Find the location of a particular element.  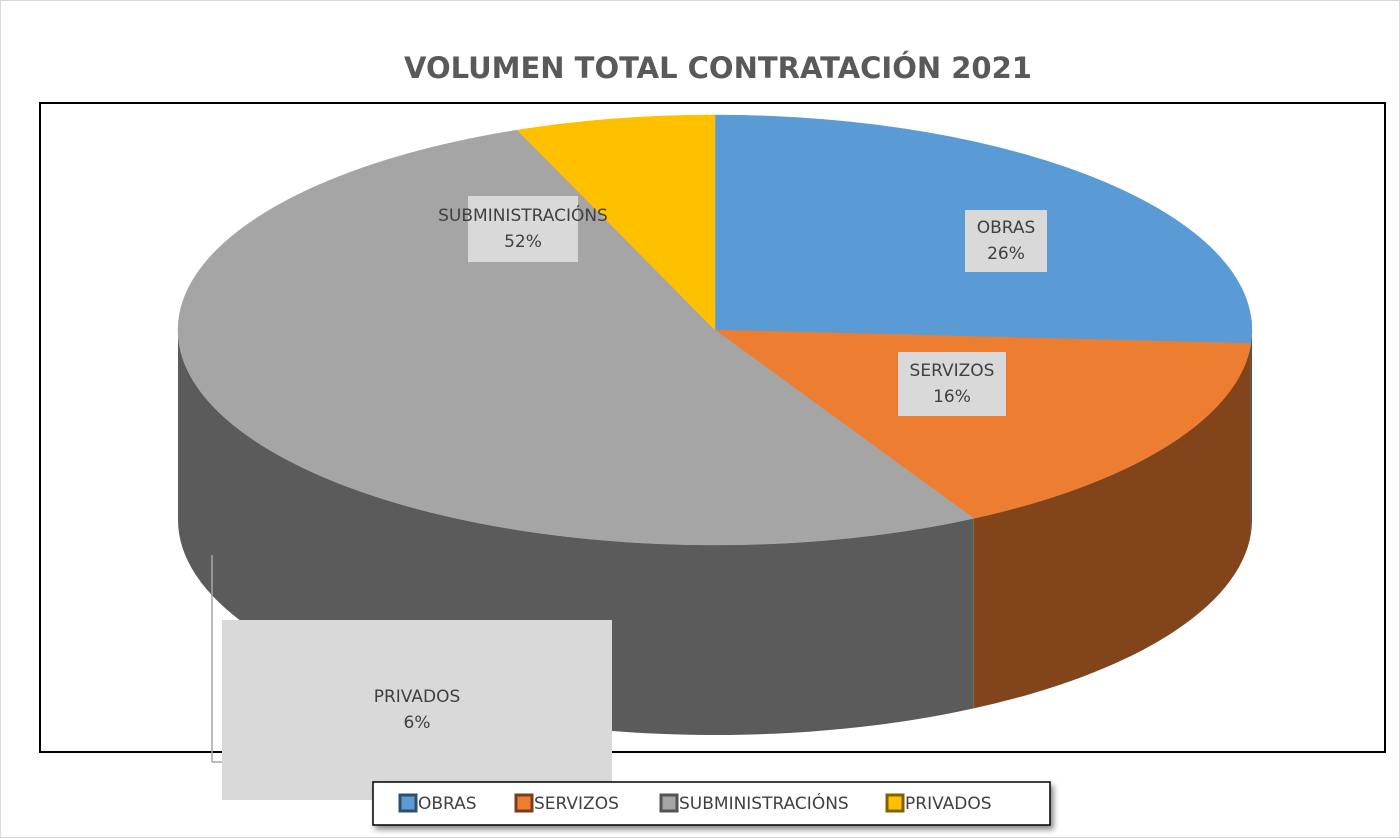

data-label-category: SERVIZOS is located at coordinates (952, 371).